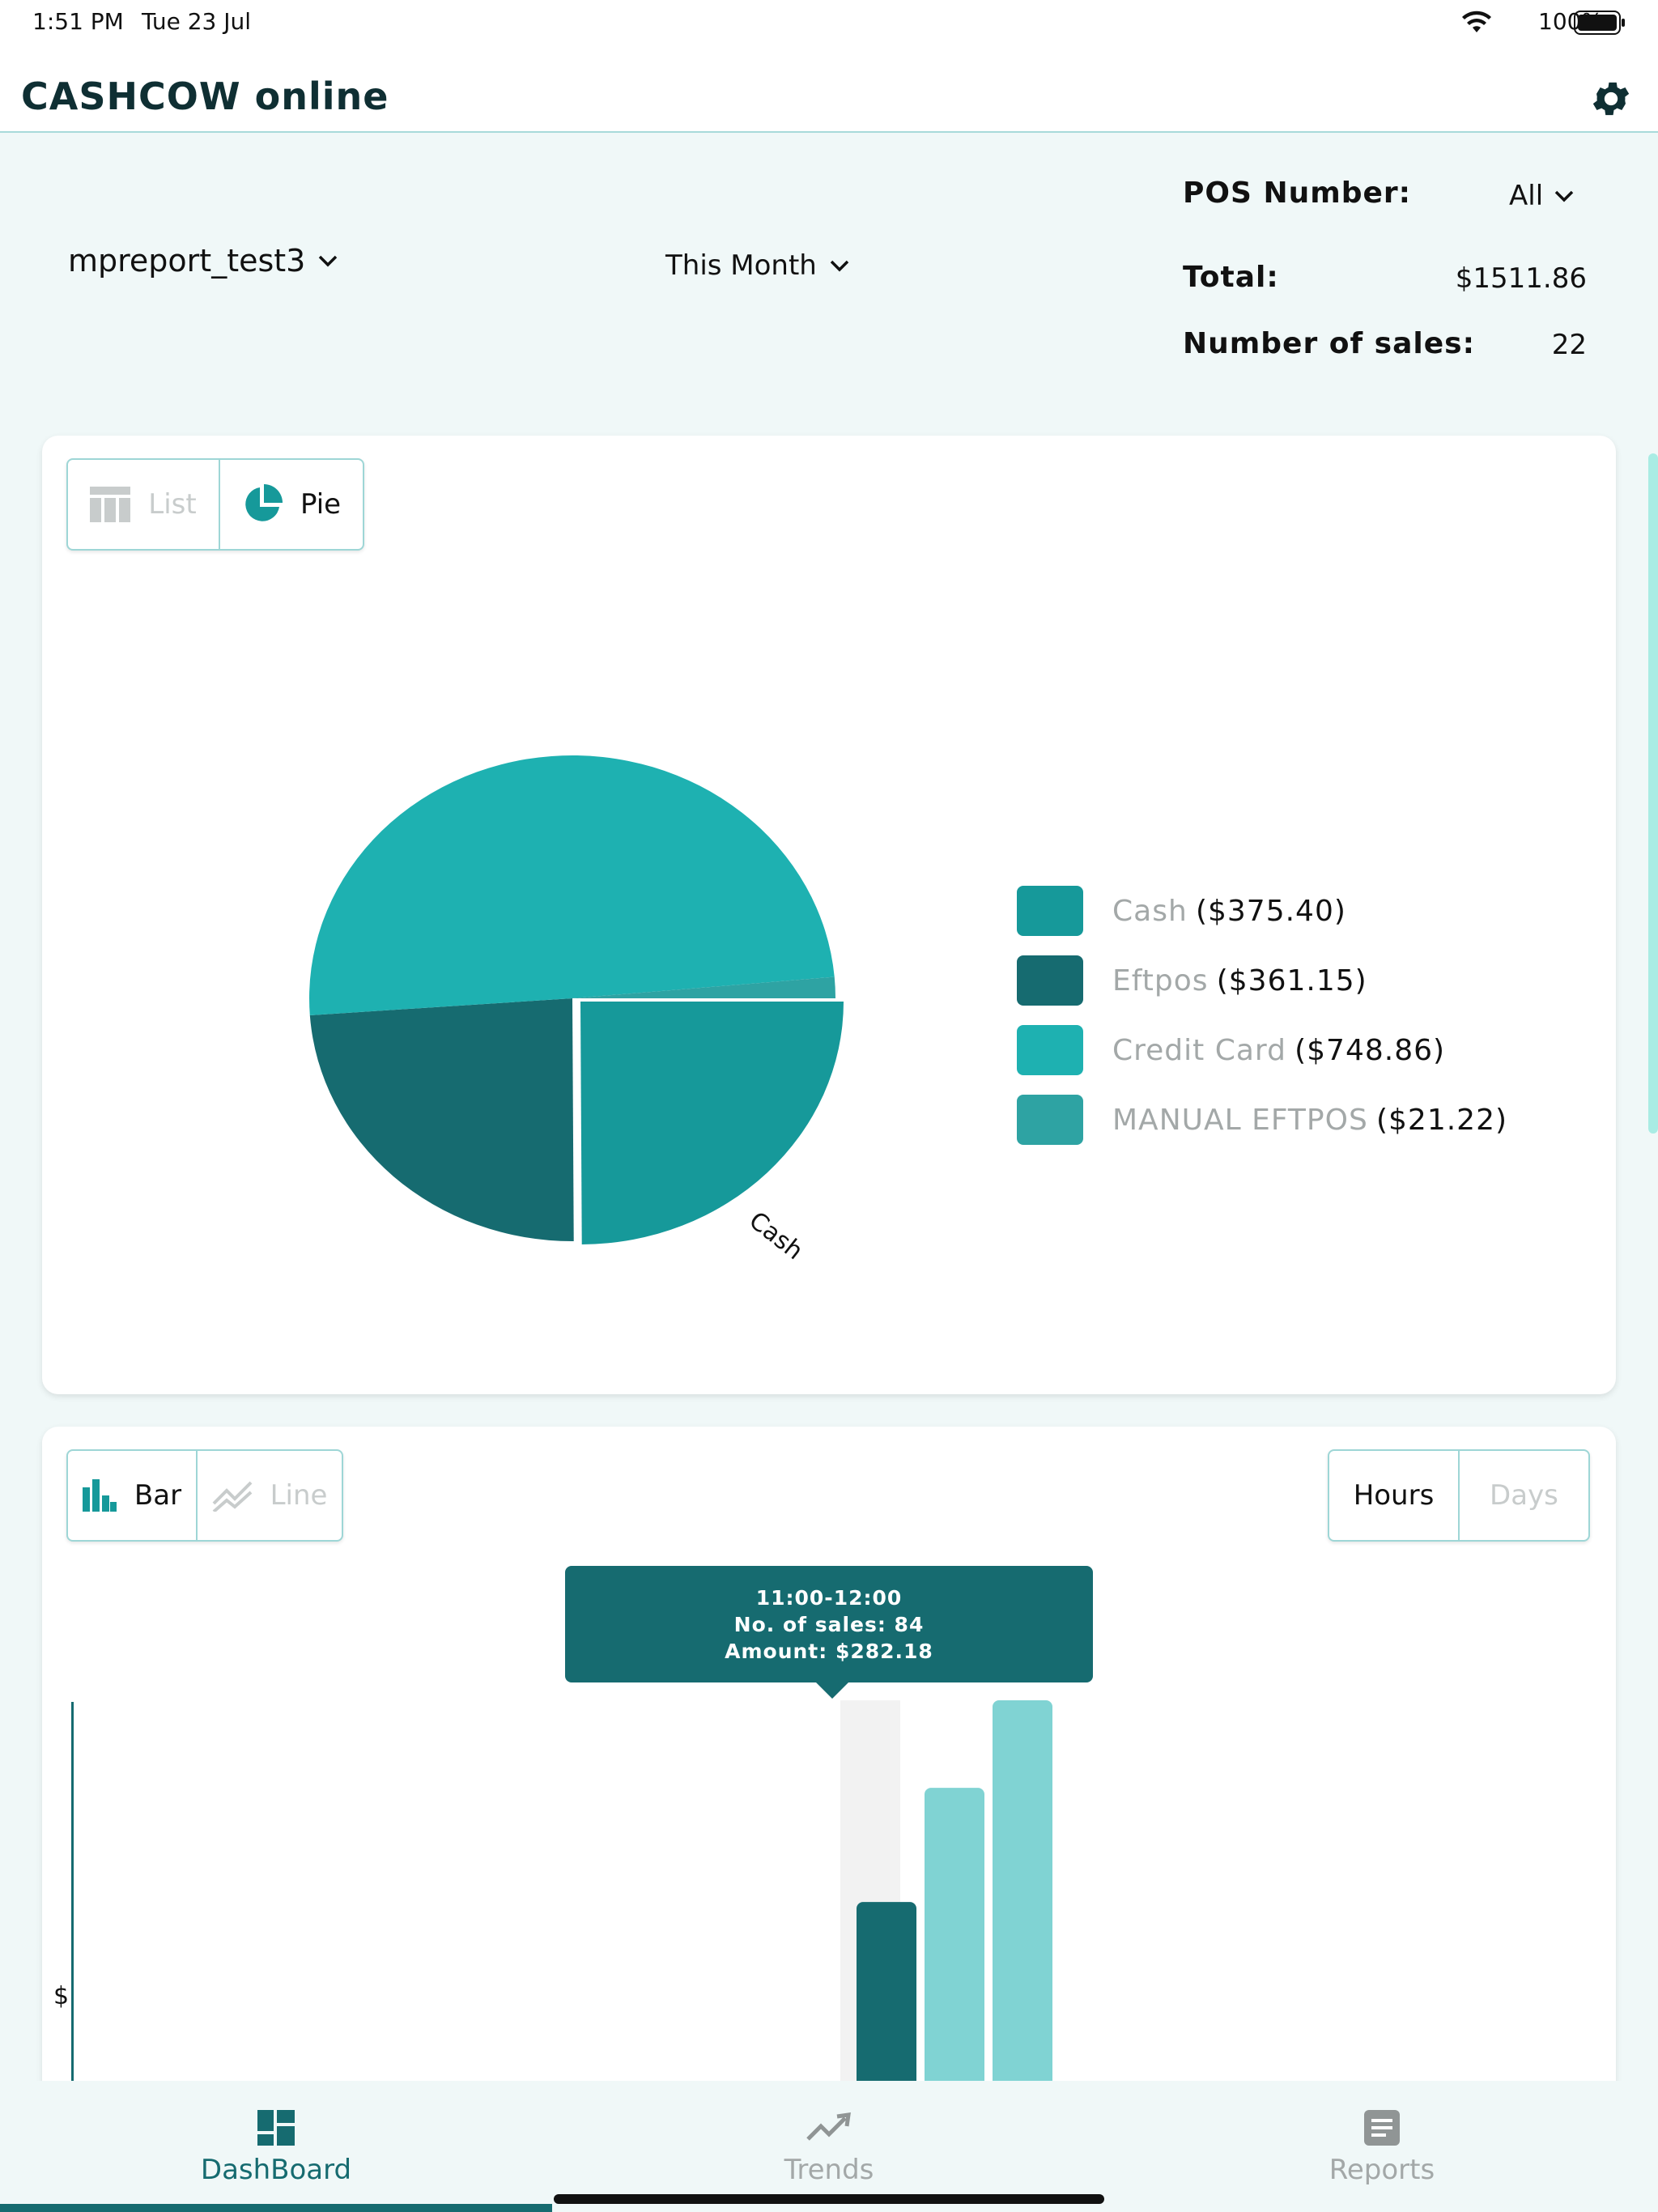 The width and height of the screenshot is (1658, 2212). I want to click on legend-item-credit-card: Credit Card ($748.86), so click(1262, 1050).